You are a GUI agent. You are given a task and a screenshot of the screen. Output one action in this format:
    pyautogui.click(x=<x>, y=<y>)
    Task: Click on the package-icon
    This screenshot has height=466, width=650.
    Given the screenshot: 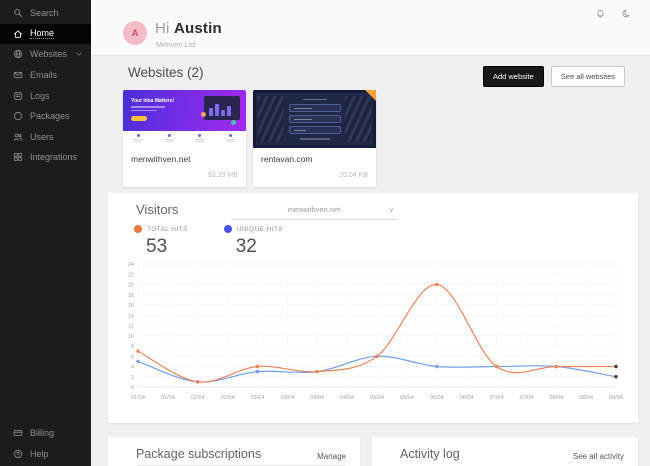 What is the action you would take?
    pyautogui.click(x=18, y=116)
    